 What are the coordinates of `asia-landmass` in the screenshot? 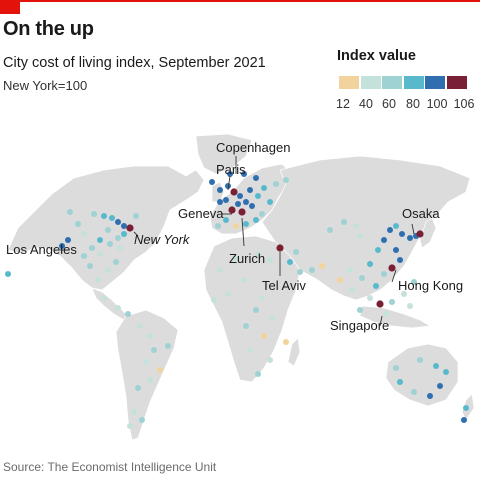 It's located at (366, 228).